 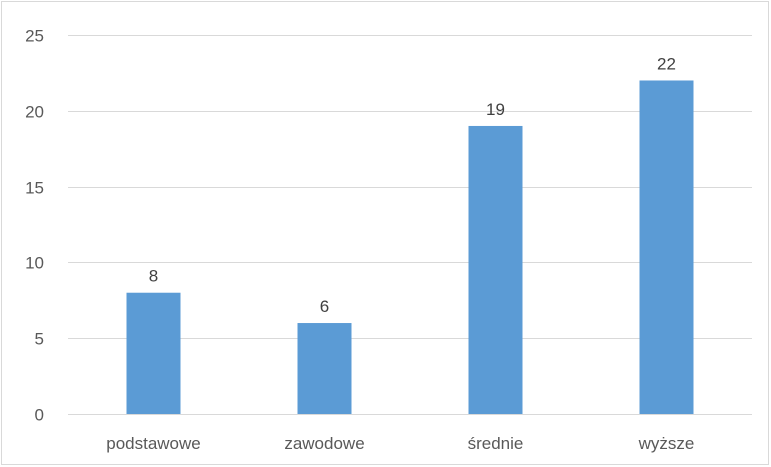 I want to click on bar-wyzsze, so click(x=666, y=247).